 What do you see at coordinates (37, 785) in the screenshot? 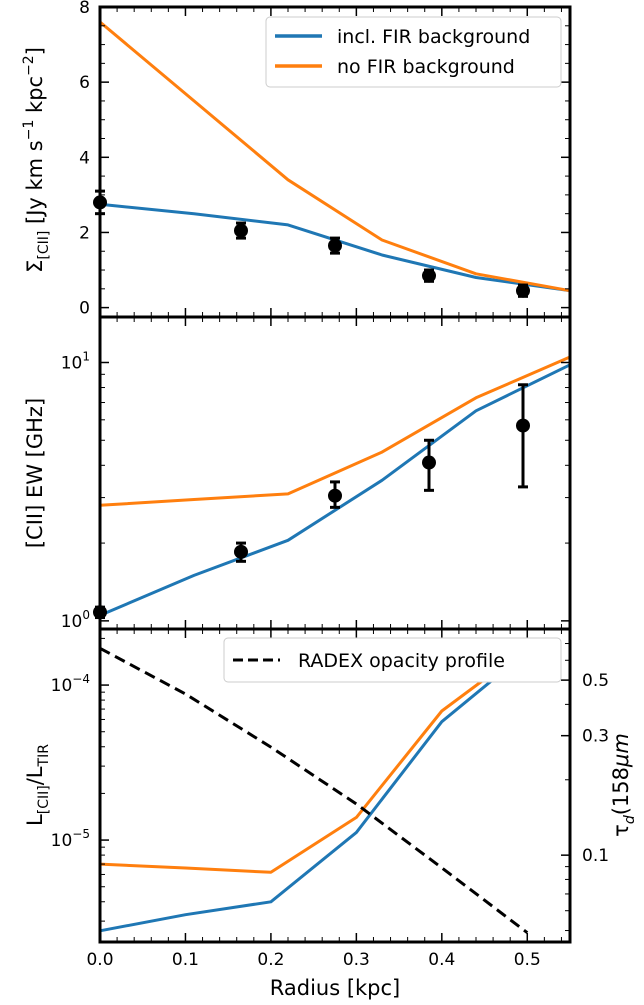
I see `panel-bottom-ylabel: L[CII]/LTIR` at bounding box center [37, 785].